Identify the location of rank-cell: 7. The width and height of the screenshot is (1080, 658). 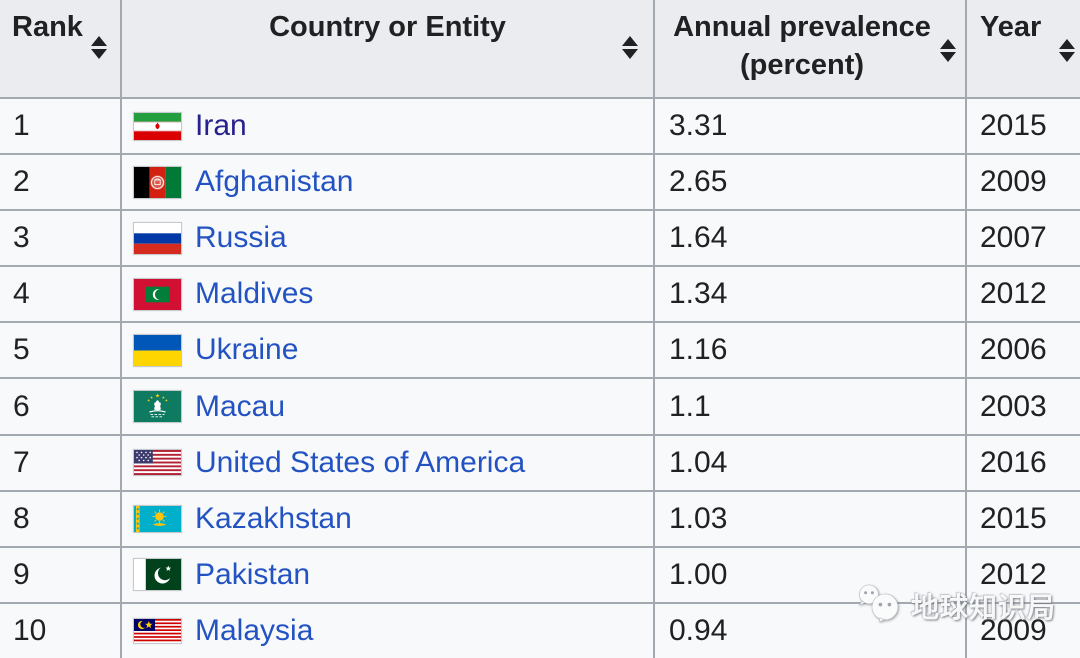
(61, 462).